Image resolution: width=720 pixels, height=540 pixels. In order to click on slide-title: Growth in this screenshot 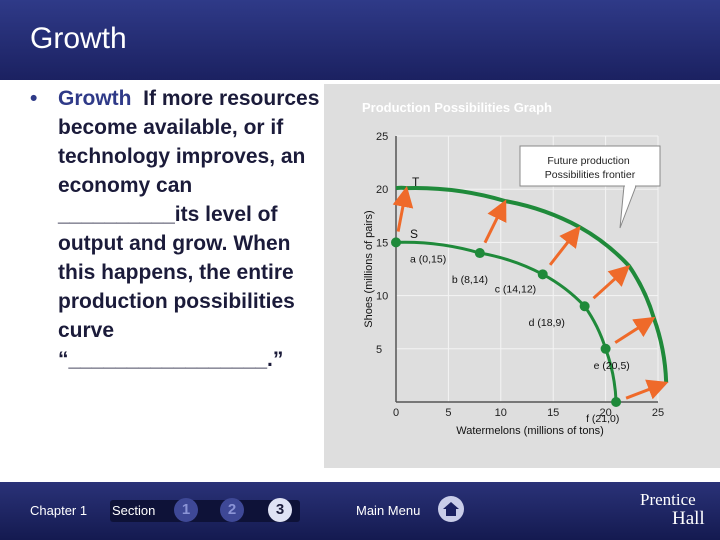, I will do `click(78, 38)`.